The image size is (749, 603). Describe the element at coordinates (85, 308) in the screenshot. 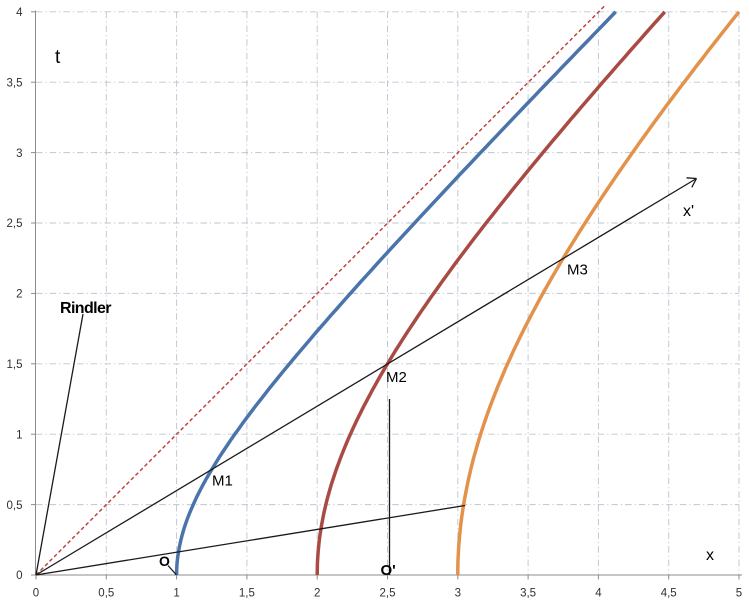

I see `svg-text: Rindler` at that location.